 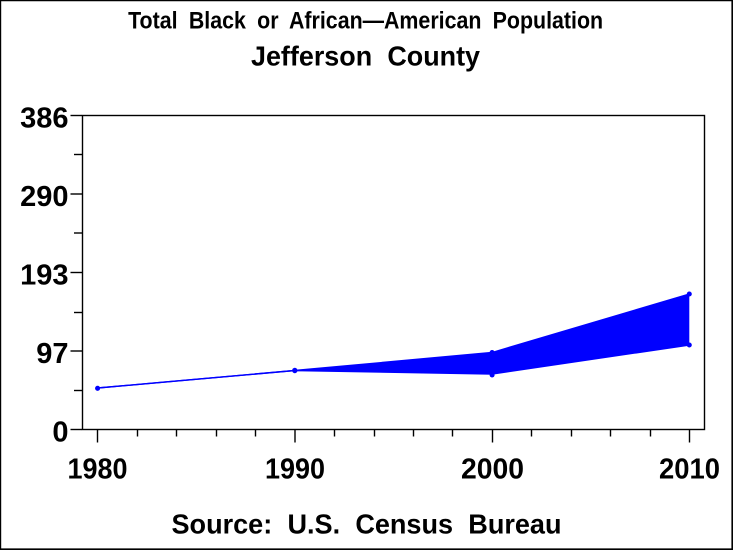 I want to click on svg-text: 0, so click(x=60, y=433).